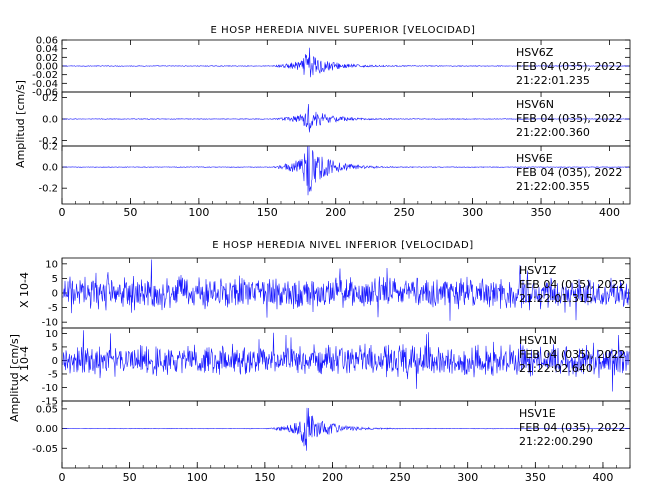 The height and width of the screenshot is (500, 650). I want to click on y-tick-label: -0.02, so click(45, 75).